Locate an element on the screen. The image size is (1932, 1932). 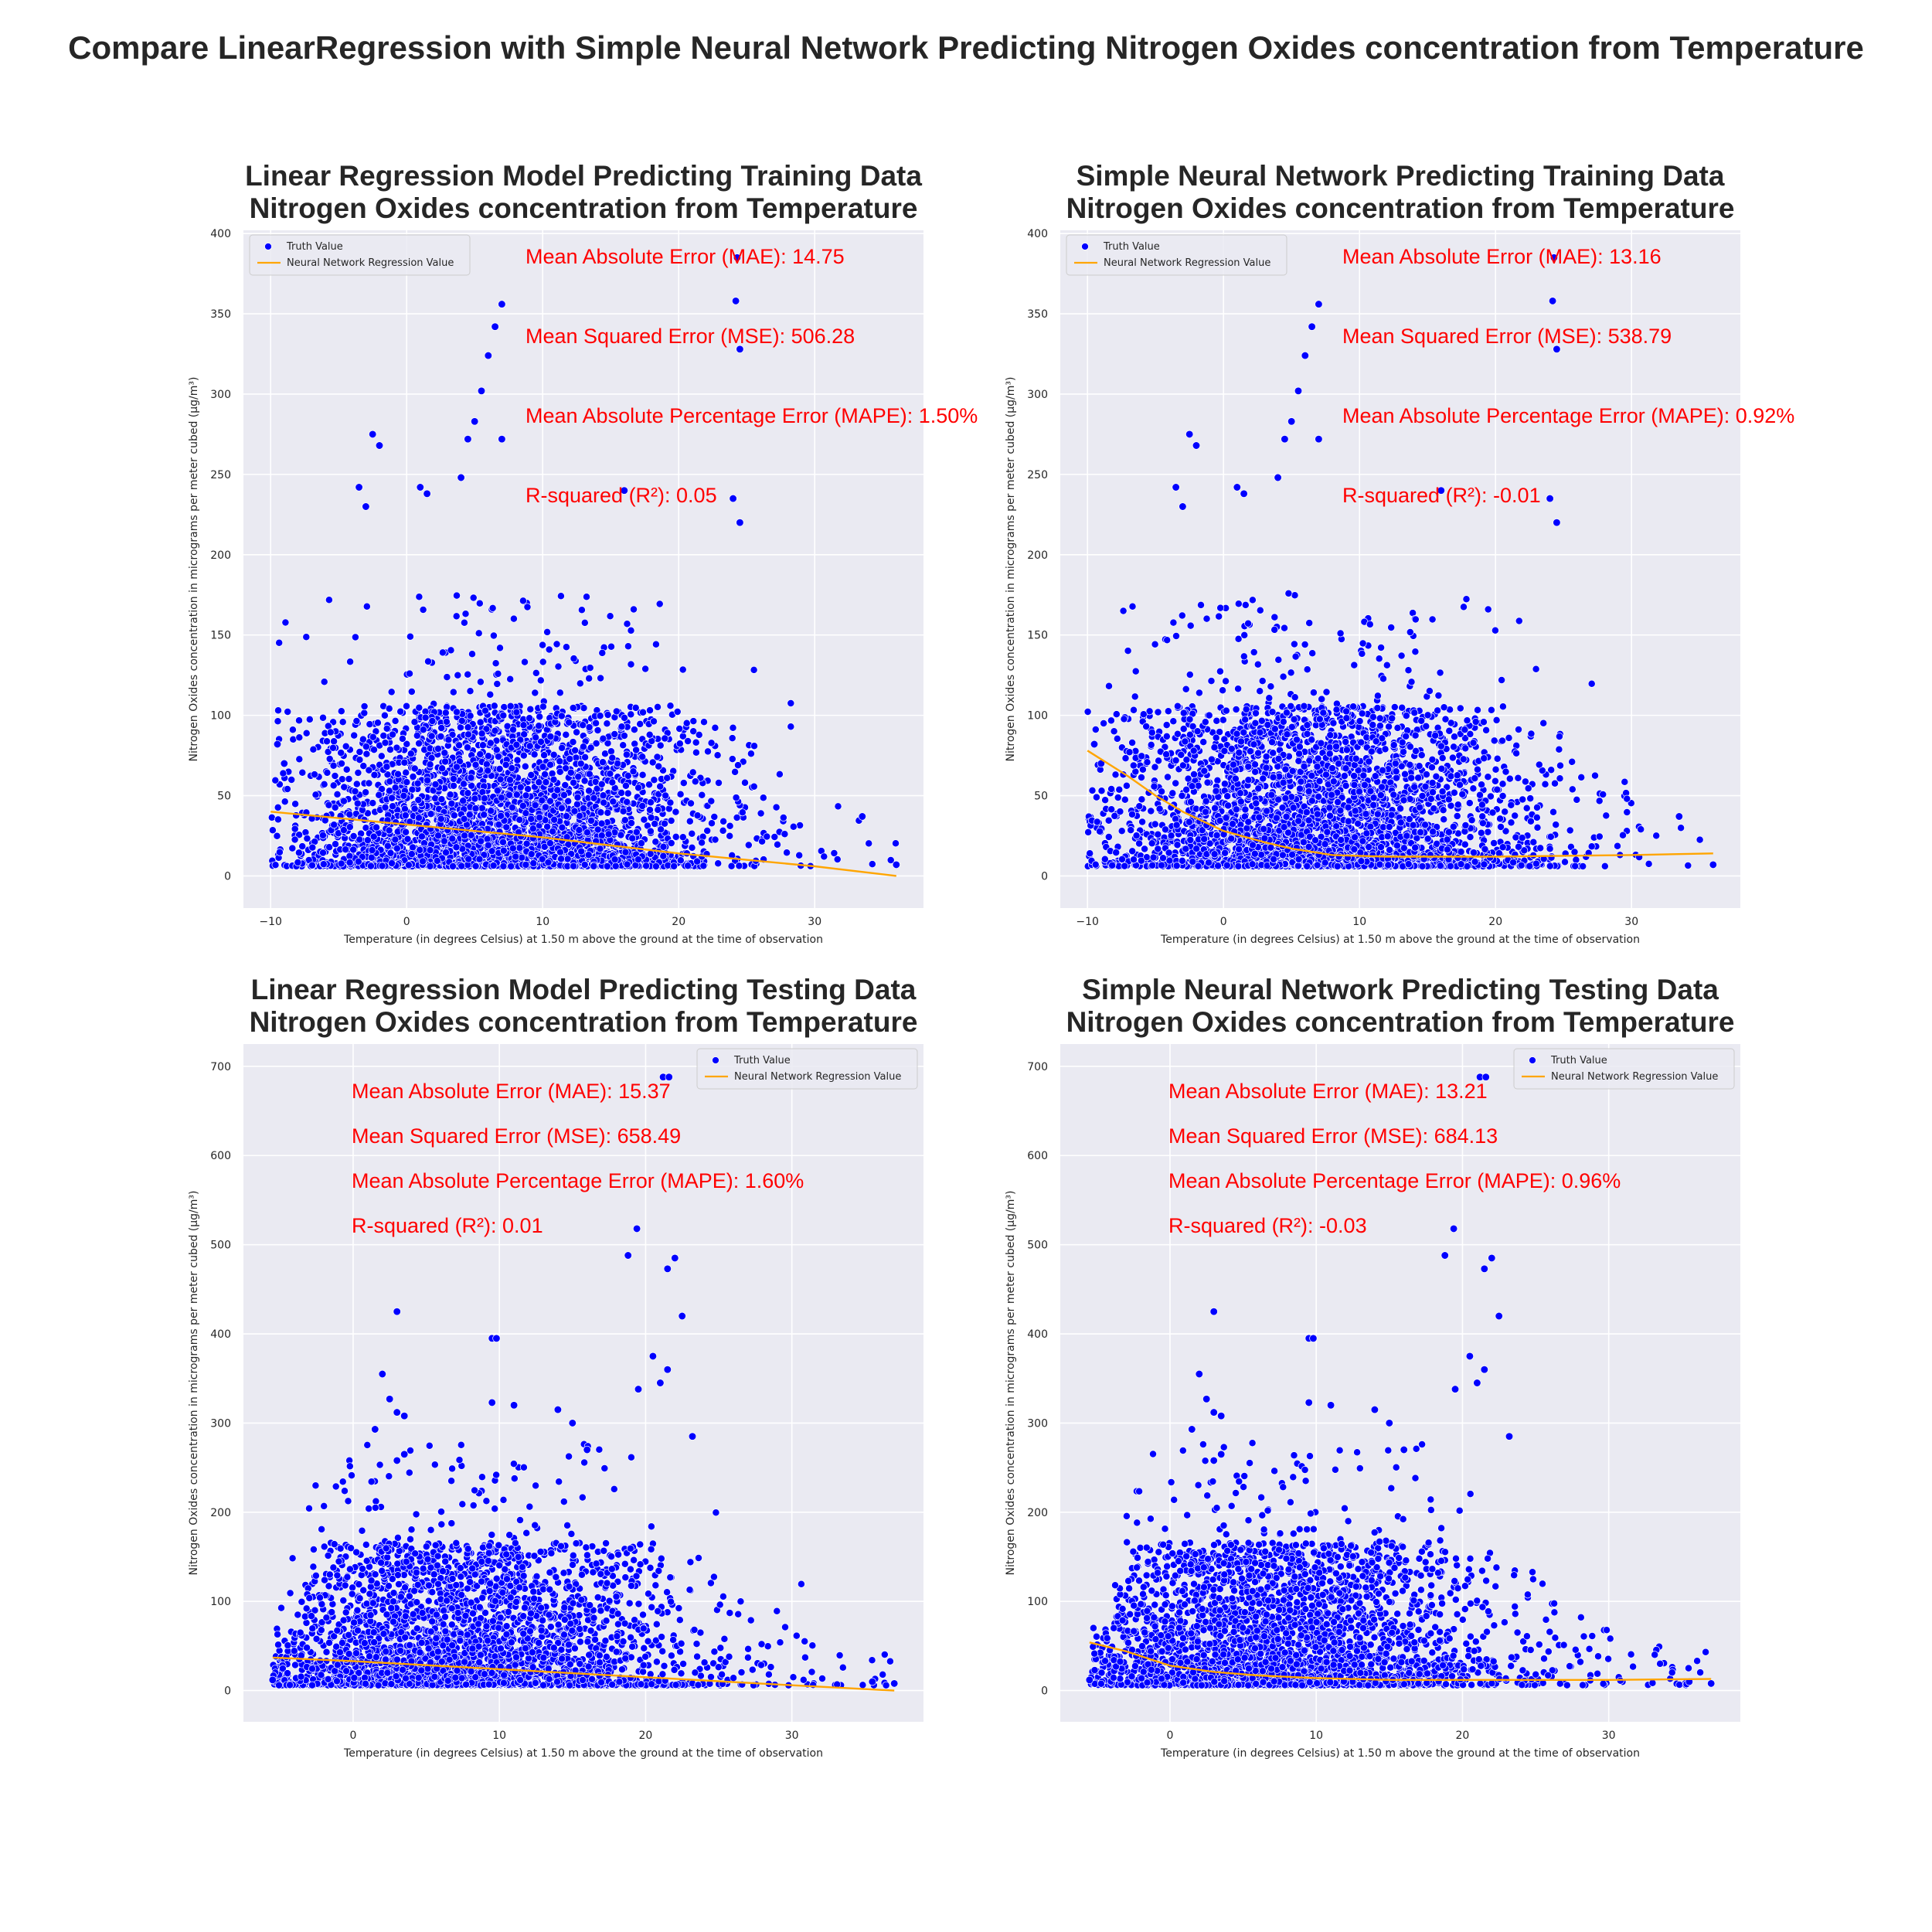
metric-text-2: Mean Squared Error (MSE): 506.28 is located at coordinates (691, 337).